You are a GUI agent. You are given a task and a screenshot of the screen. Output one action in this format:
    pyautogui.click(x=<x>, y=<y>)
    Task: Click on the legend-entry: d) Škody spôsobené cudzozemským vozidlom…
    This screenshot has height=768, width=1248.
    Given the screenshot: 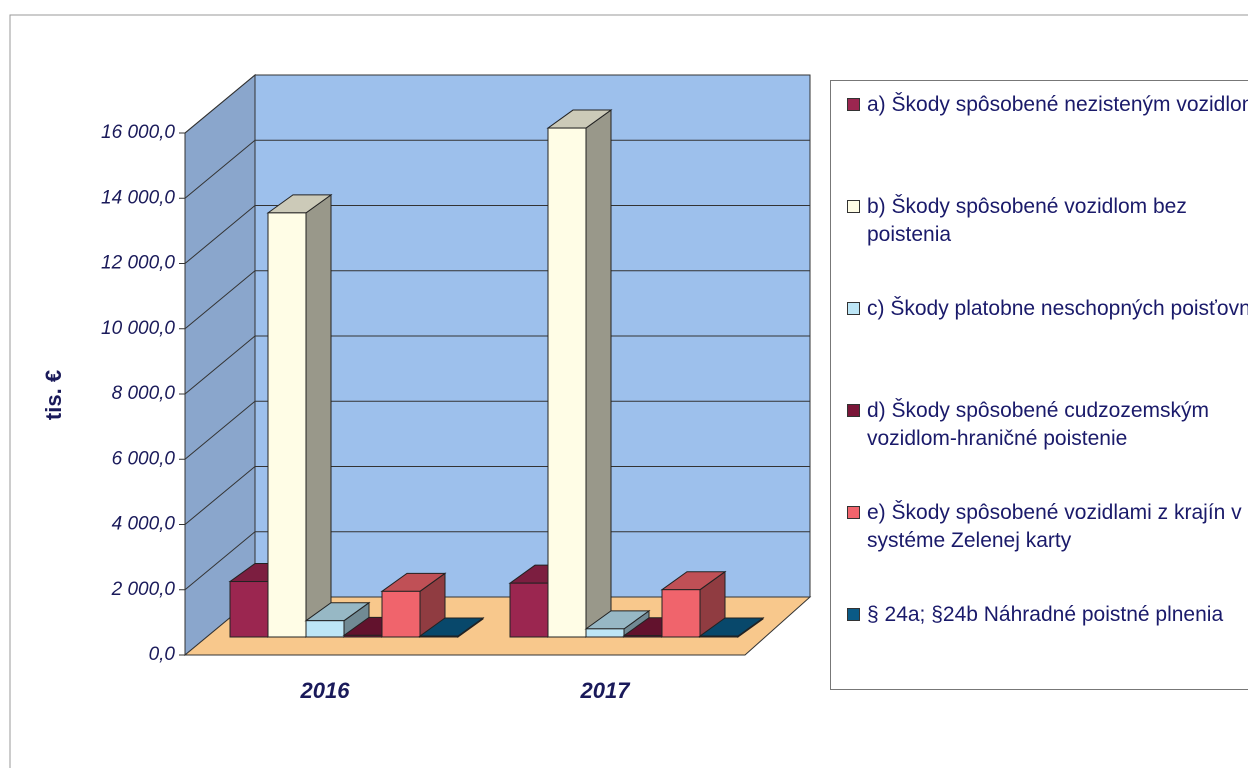 What is the action you would take?
    pyautogui.click(x=1046, y=425)
    